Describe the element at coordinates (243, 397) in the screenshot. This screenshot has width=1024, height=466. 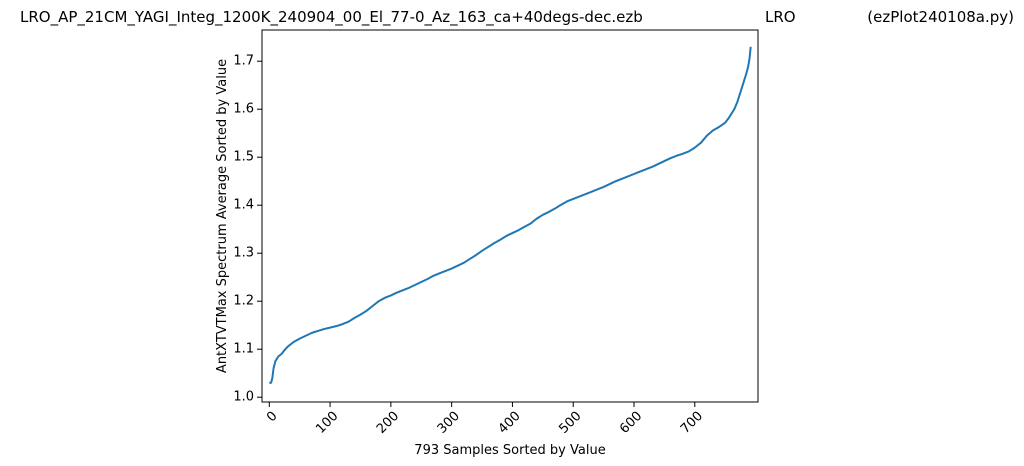
I see `y-tick-label: 1.0` at that location.